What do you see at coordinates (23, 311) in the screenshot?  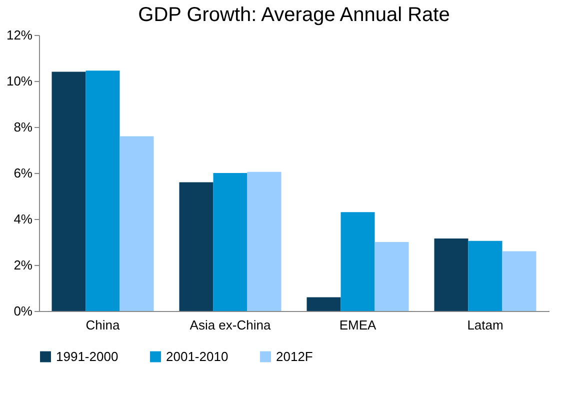 I see `y-tick-label: 0%` at bounding box center [23, 311].